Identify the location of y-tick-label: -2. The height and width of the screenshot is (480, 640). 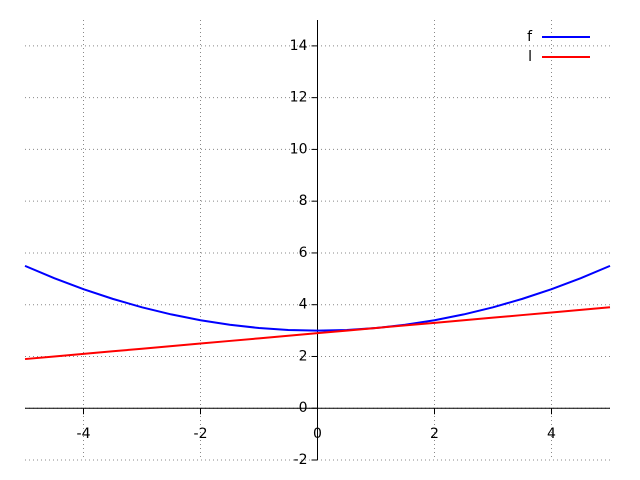
(301, 460).